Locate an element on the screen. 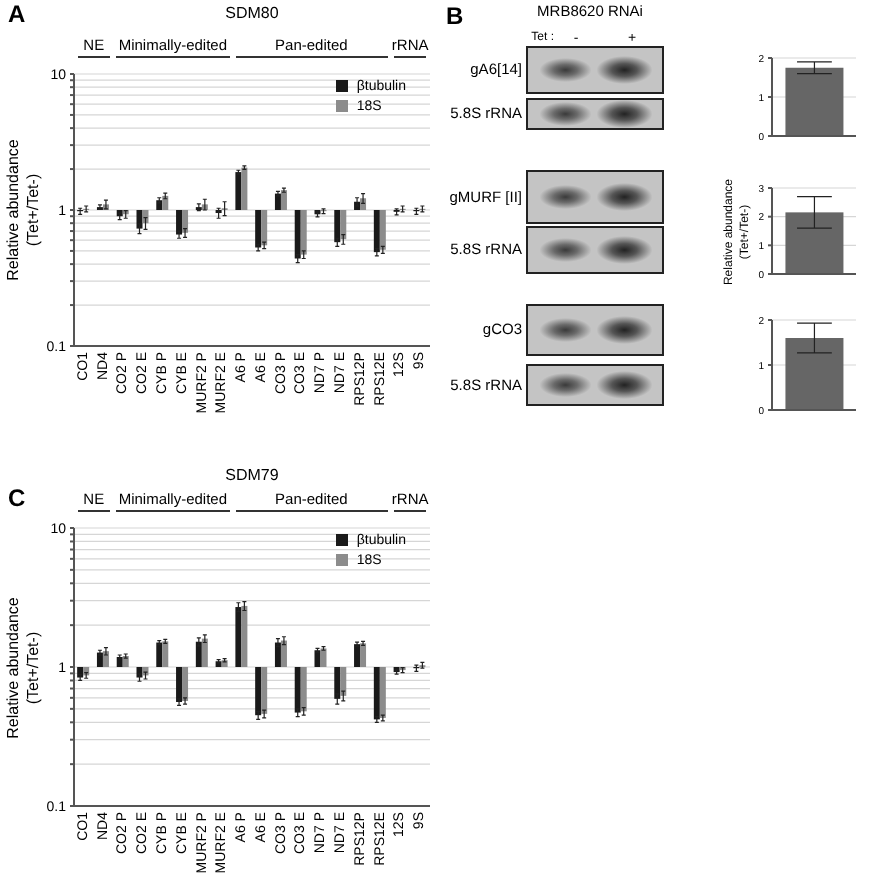  text: A is located at coordinates (17, 14).